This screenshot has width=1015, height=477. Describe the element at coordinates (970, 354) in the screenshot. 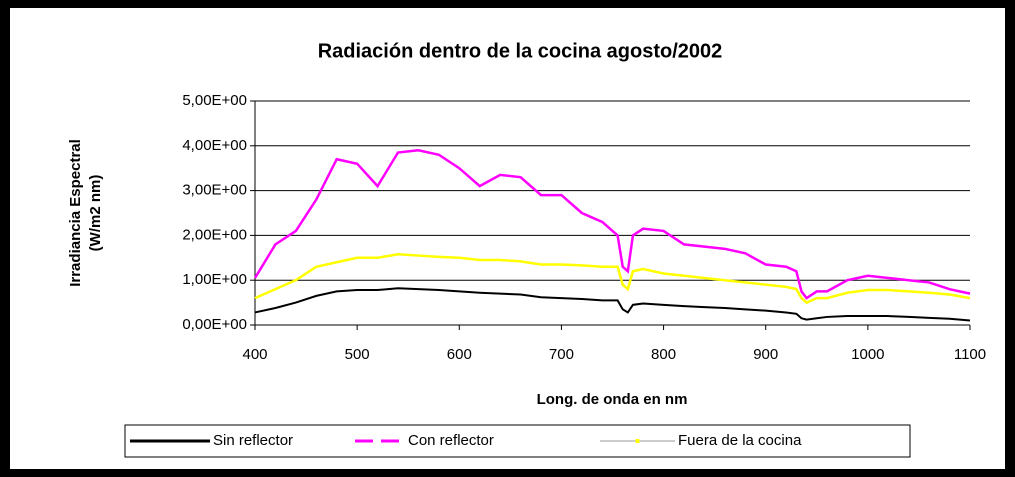

I see `x-tick-label: 1100` at that location.